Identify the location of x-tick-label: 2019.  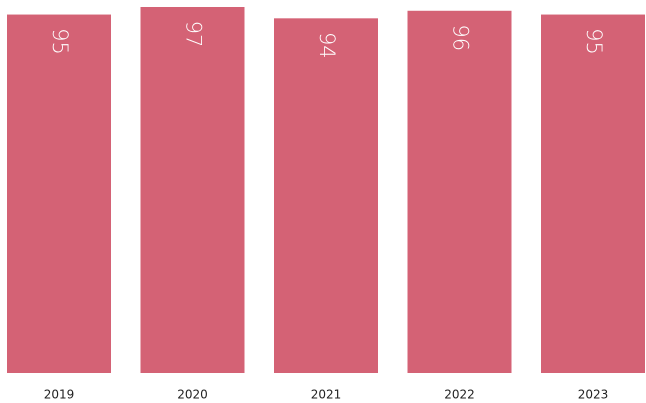
(59, 395).